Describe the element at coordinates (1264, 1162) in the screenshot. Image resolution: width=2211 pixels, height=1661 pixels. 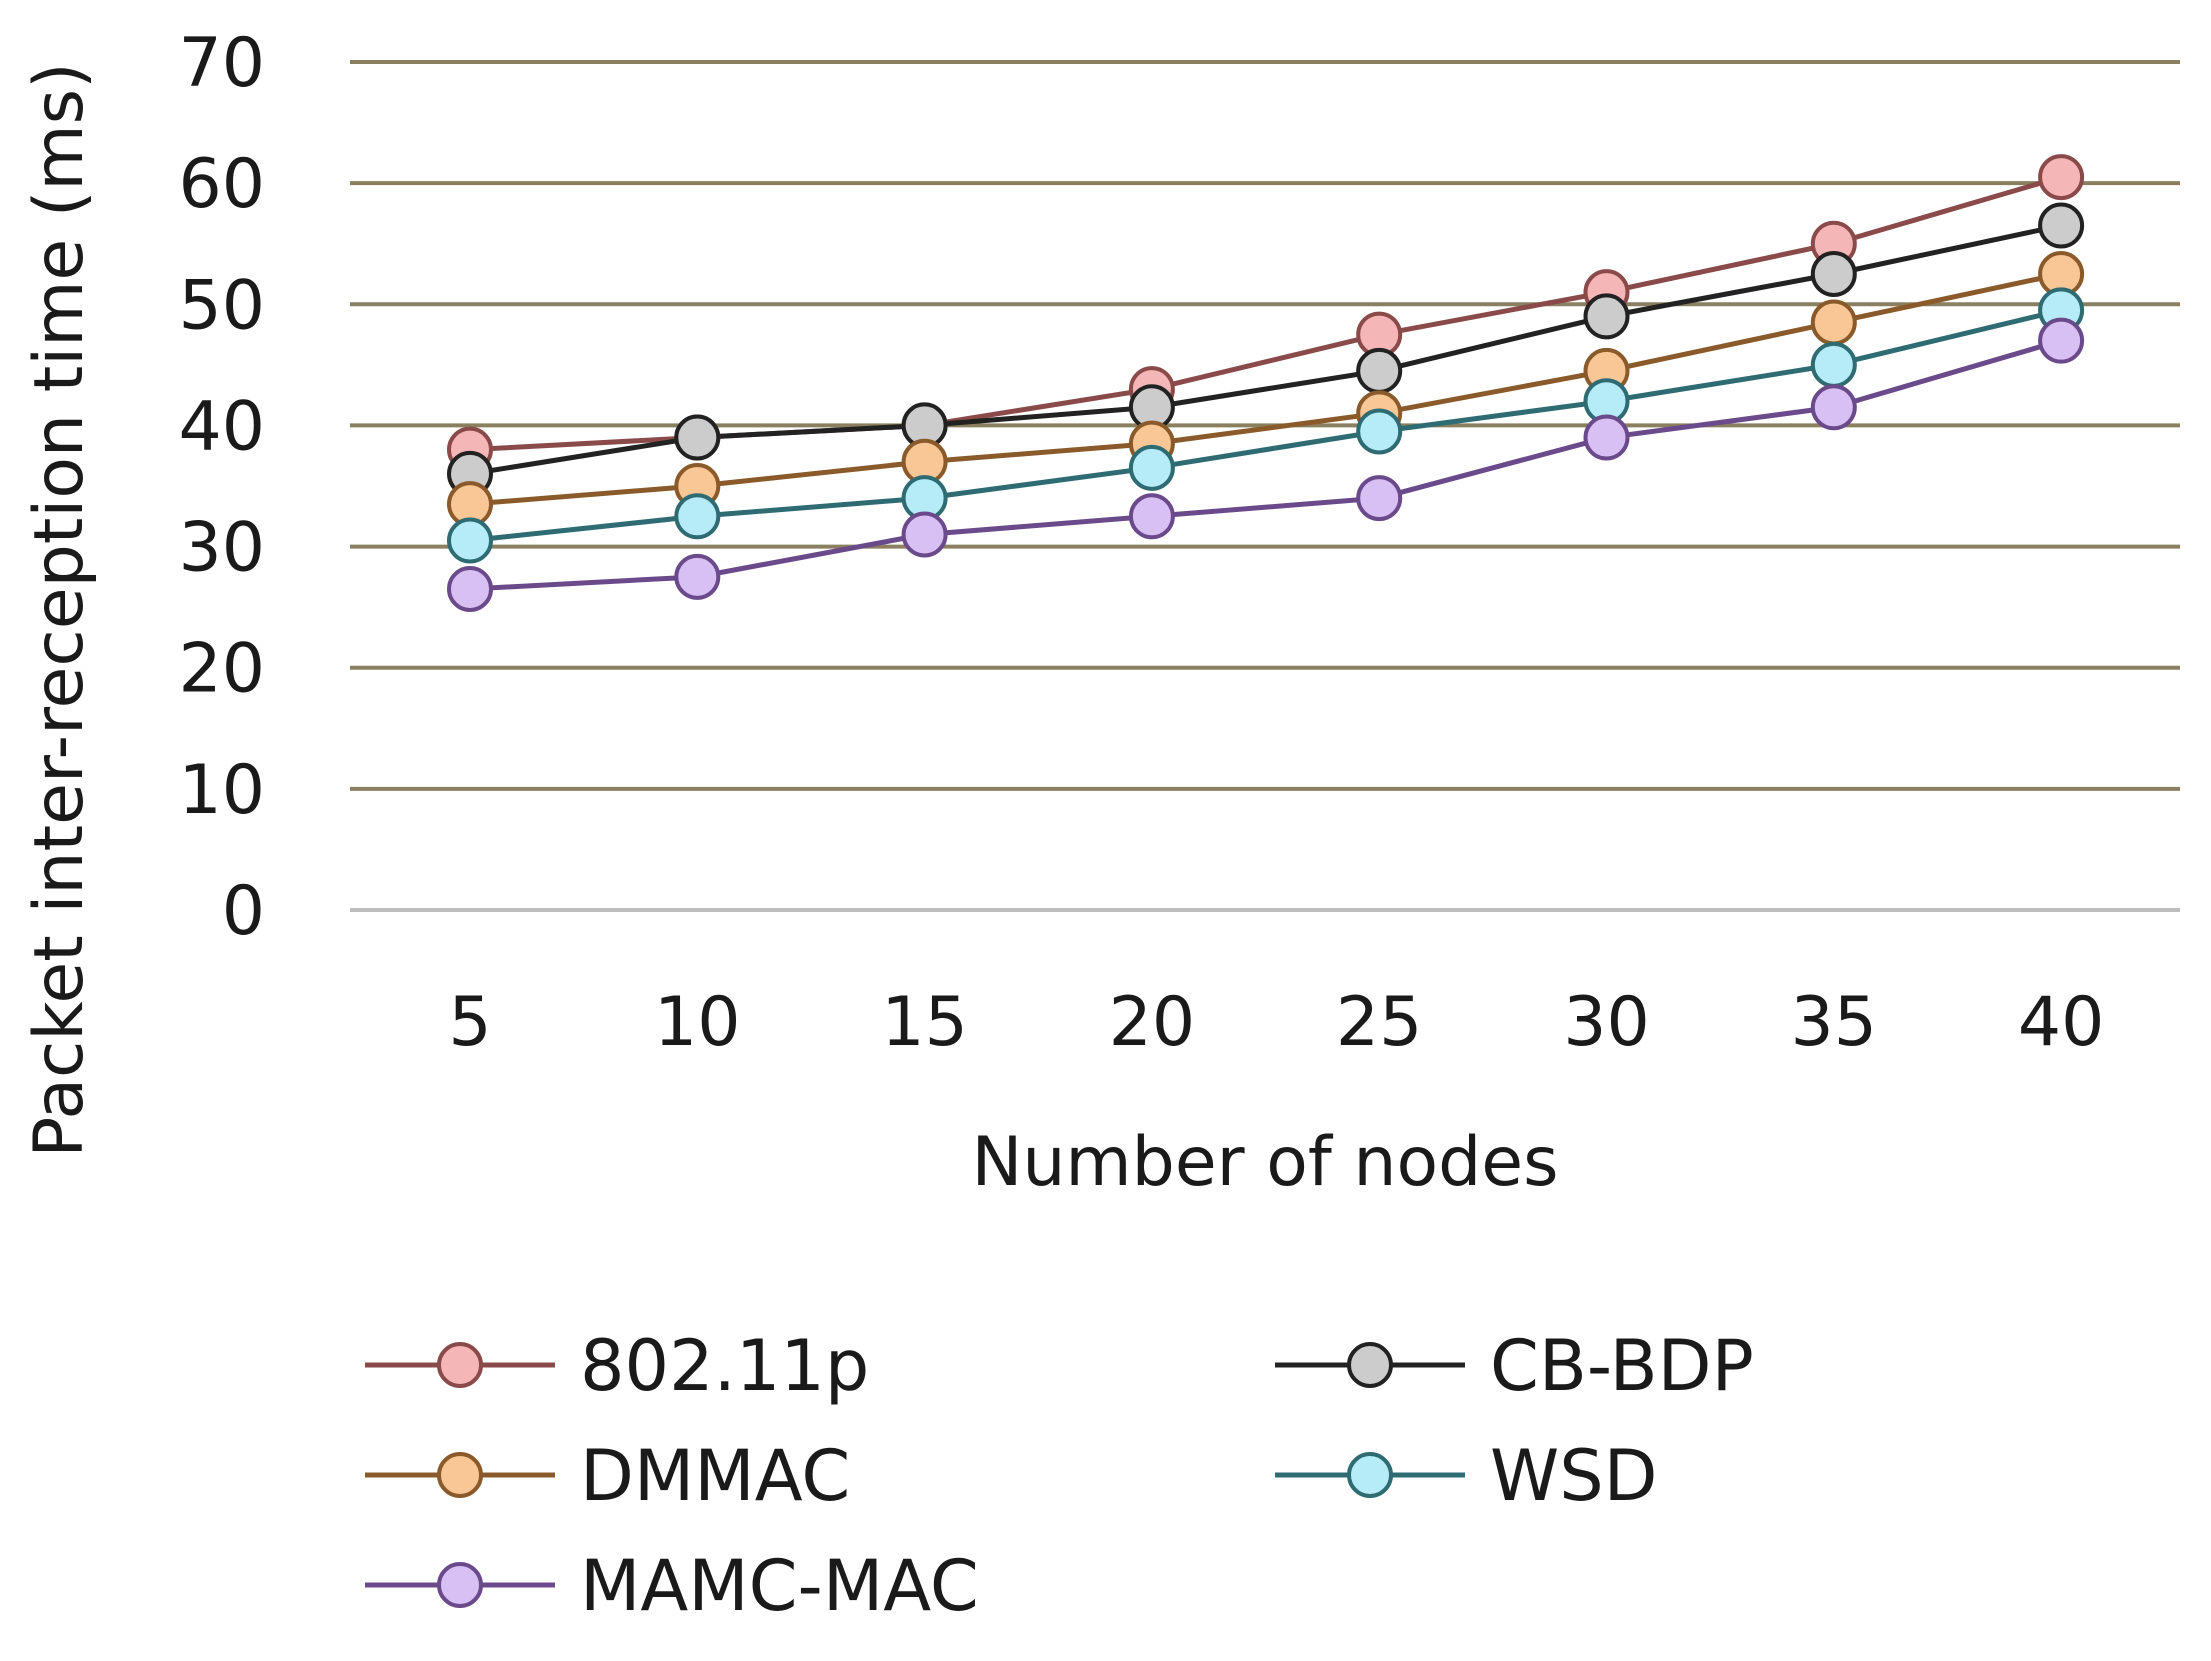
I see `x-axis-title: Number of nodes` at that location.